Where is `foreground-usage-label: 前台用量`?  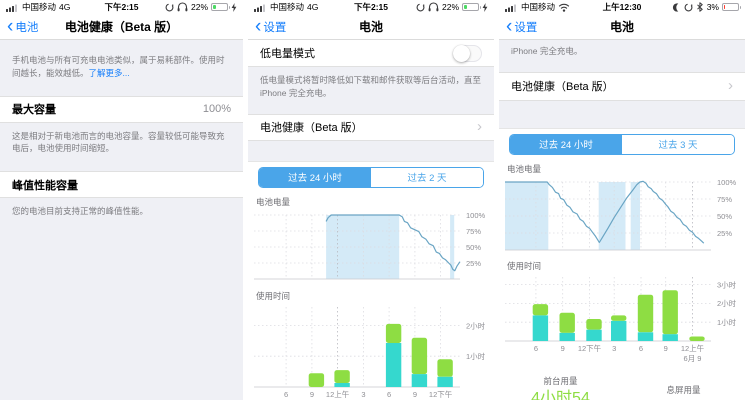 foreground-usage-label: 前台用量 is located at coordinates (560, 380).